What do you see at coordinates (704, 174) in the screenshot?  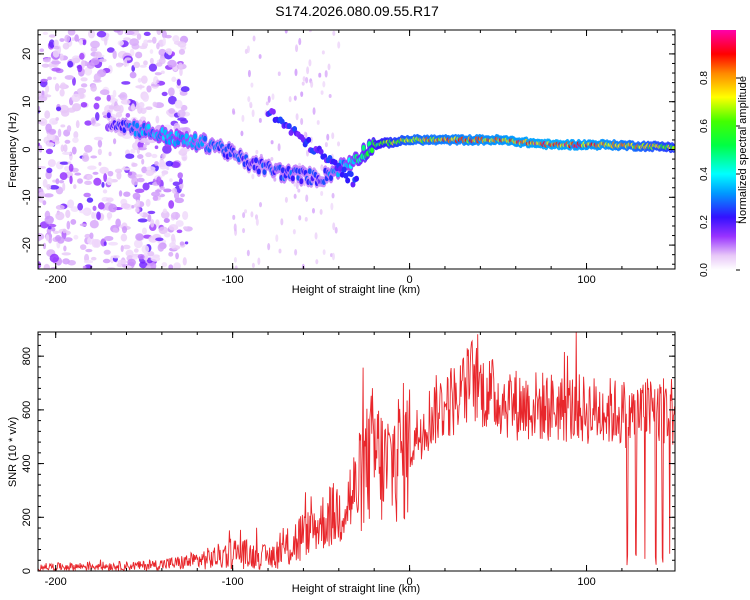 I see `colorbar-tick-label: 0.4` at bounding box center [704, 174].